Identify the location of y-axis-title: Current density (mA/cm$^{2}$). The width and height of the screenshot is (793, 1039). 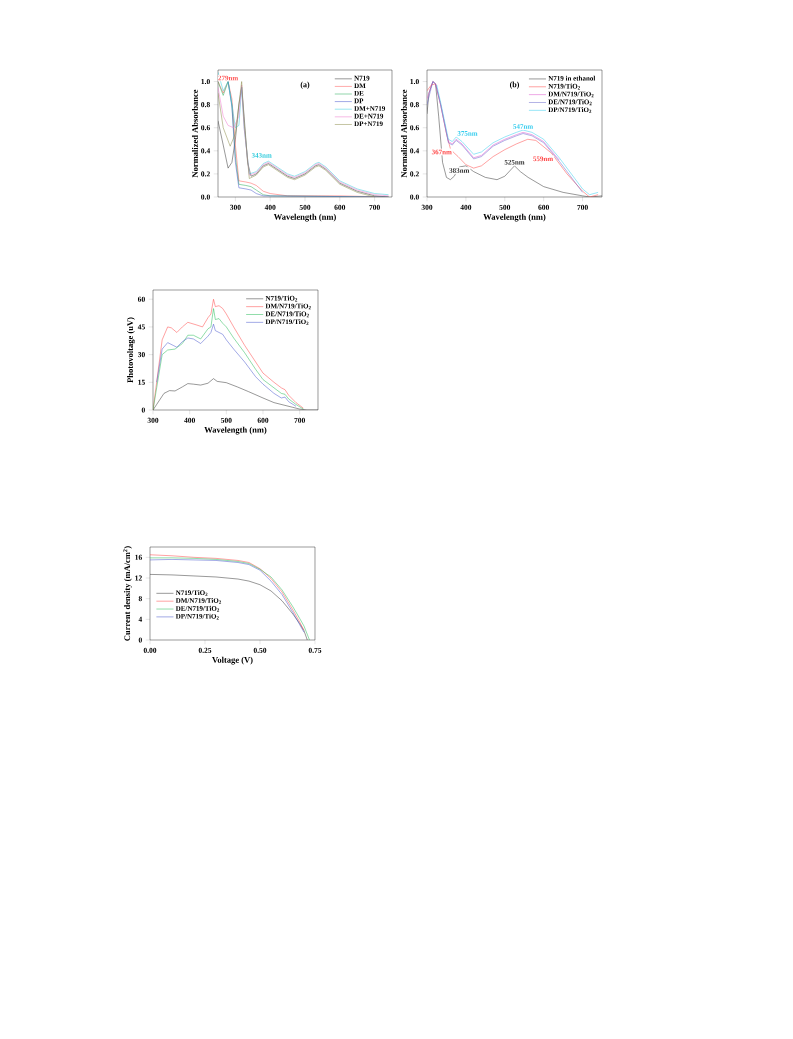
(127, 593).